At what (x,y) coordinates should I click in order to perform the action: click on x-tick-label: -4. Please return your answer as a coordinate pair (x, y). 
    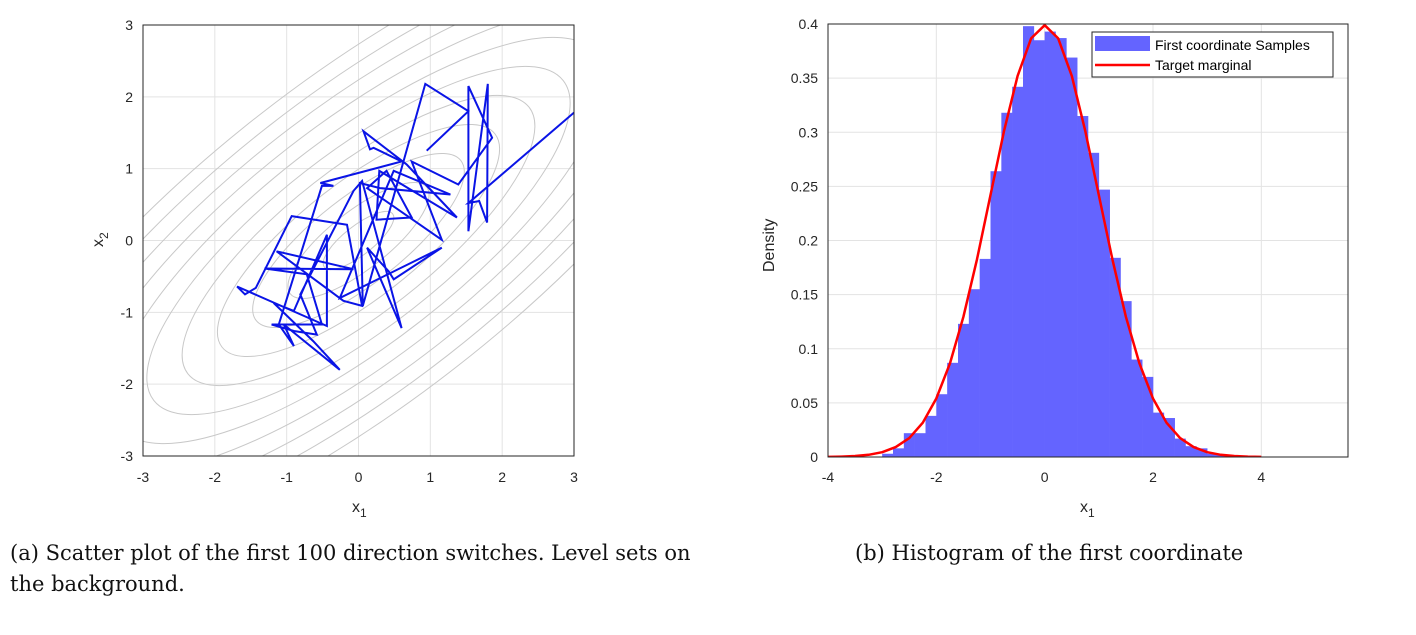
    Looking at the image, I should click on (828, 477).